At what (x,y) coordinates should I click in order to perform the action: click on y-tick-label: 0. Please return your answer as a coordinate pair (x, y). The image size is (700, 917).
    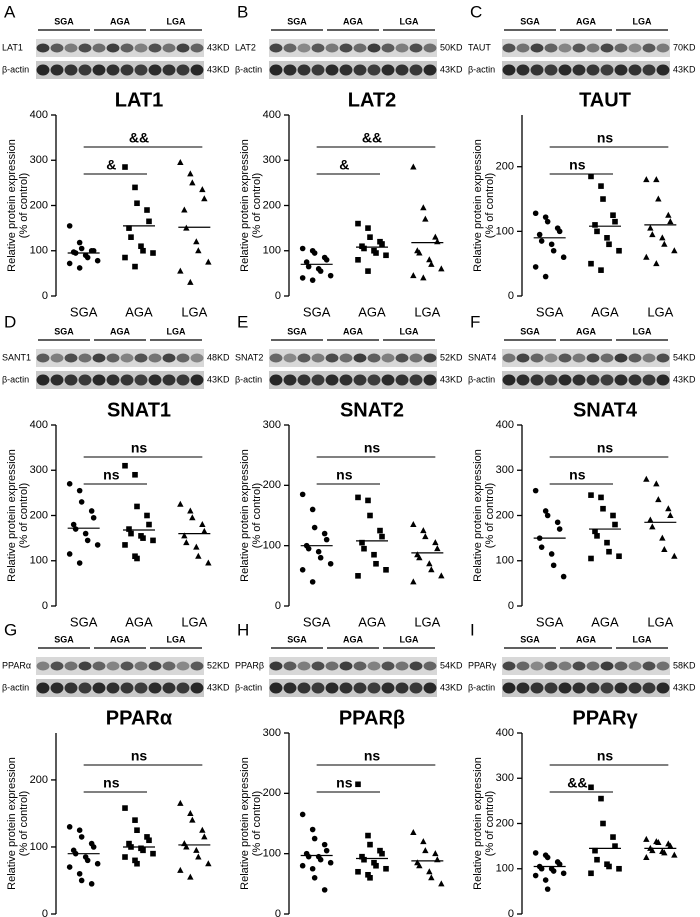
    Looking at the image, I should click on (511, 912).